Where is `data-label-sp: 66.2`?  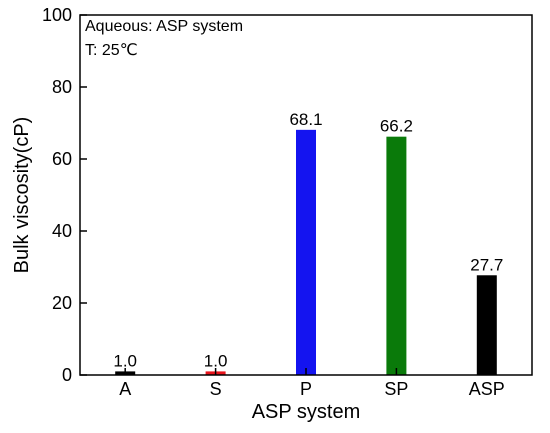
data-label-sp: 66.2 is located at coordinates (396, 126).